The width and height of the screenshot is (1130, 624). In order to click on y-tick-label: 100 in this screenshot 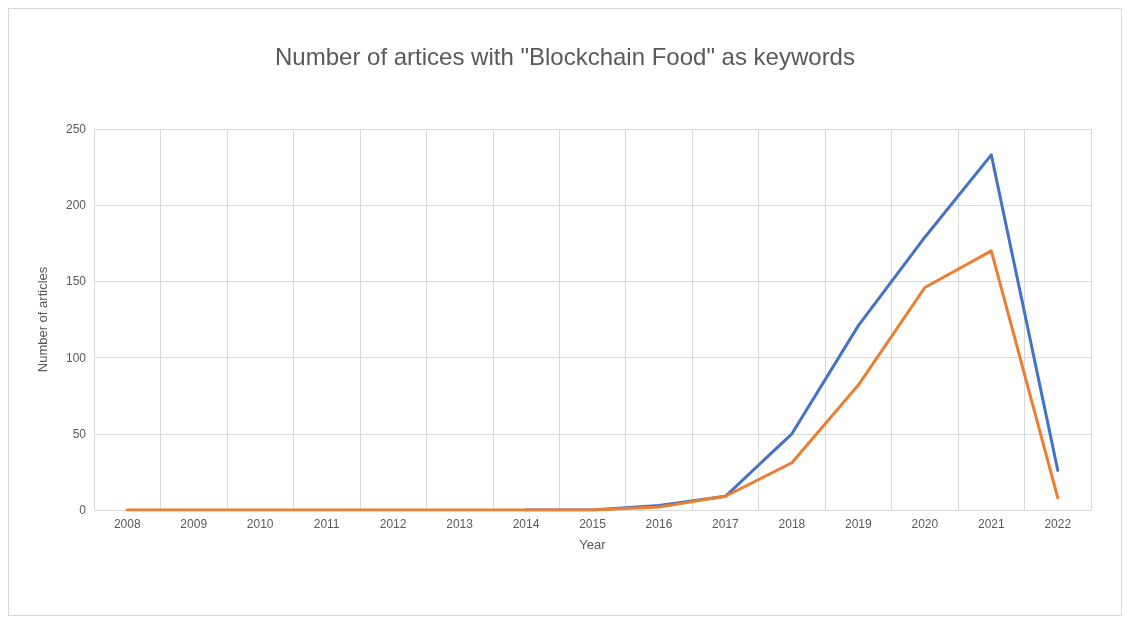, I will do `click(76, 357)`.